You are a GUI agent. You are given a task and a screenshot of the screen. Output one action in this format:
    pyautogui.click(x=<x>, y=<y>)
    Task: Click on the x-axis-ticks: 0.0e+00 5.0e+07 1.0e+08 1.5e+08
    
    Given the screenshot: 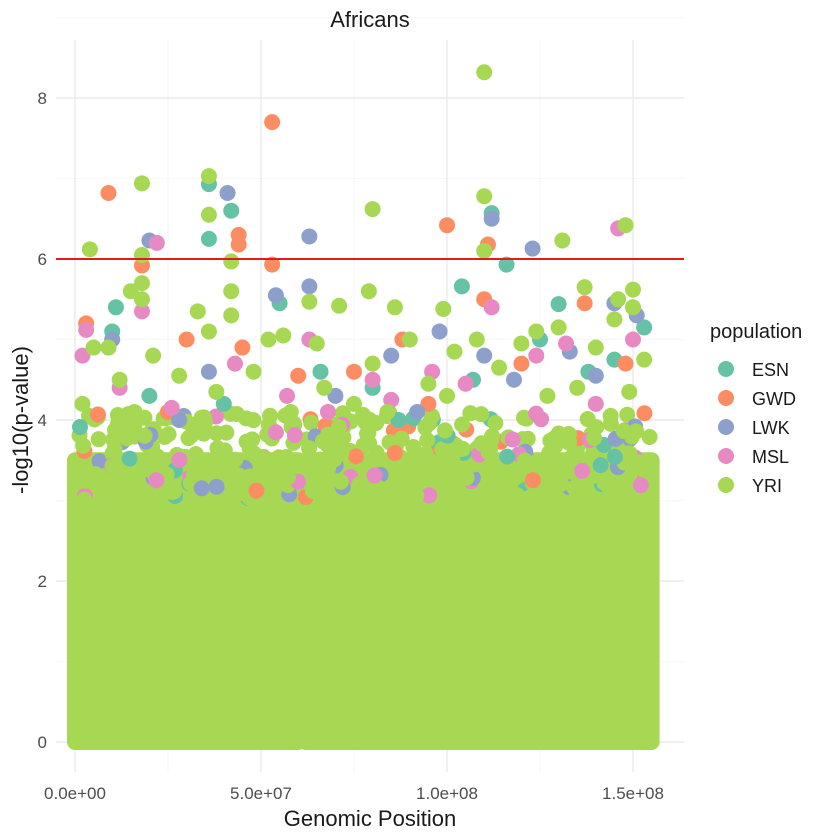 What is the action you would take?
    pyautogui.click(x=354, y=793)
    